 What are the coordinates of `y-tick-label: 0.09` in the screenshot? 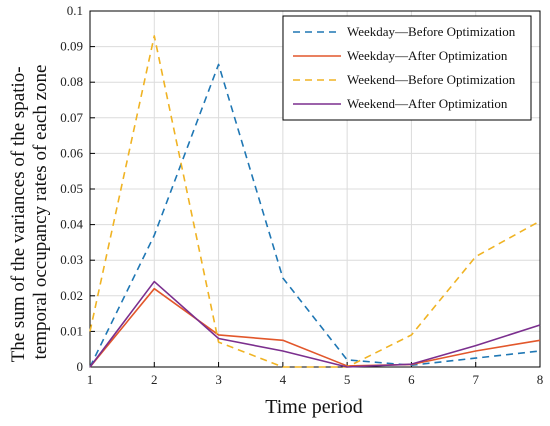 It's located at (71, 46).